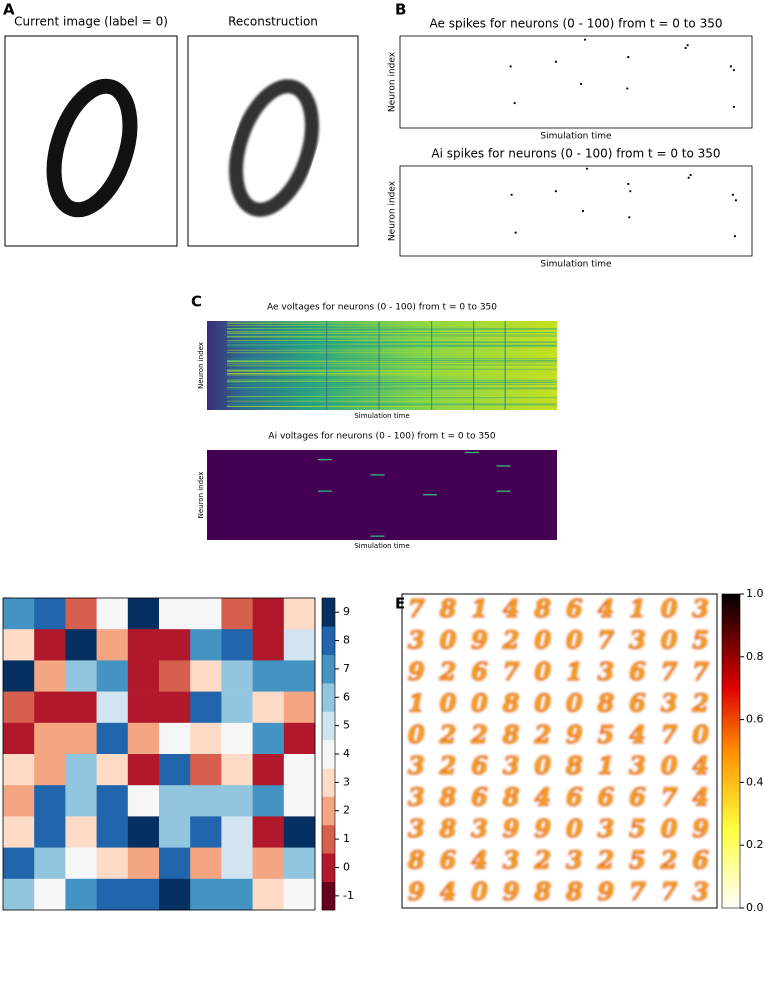 The image size is (765, 985). What do you see at coordinates (346, 866) in the screenshot?
I see `colorbar-tick-label: 0` at bounding box center [346, 866].